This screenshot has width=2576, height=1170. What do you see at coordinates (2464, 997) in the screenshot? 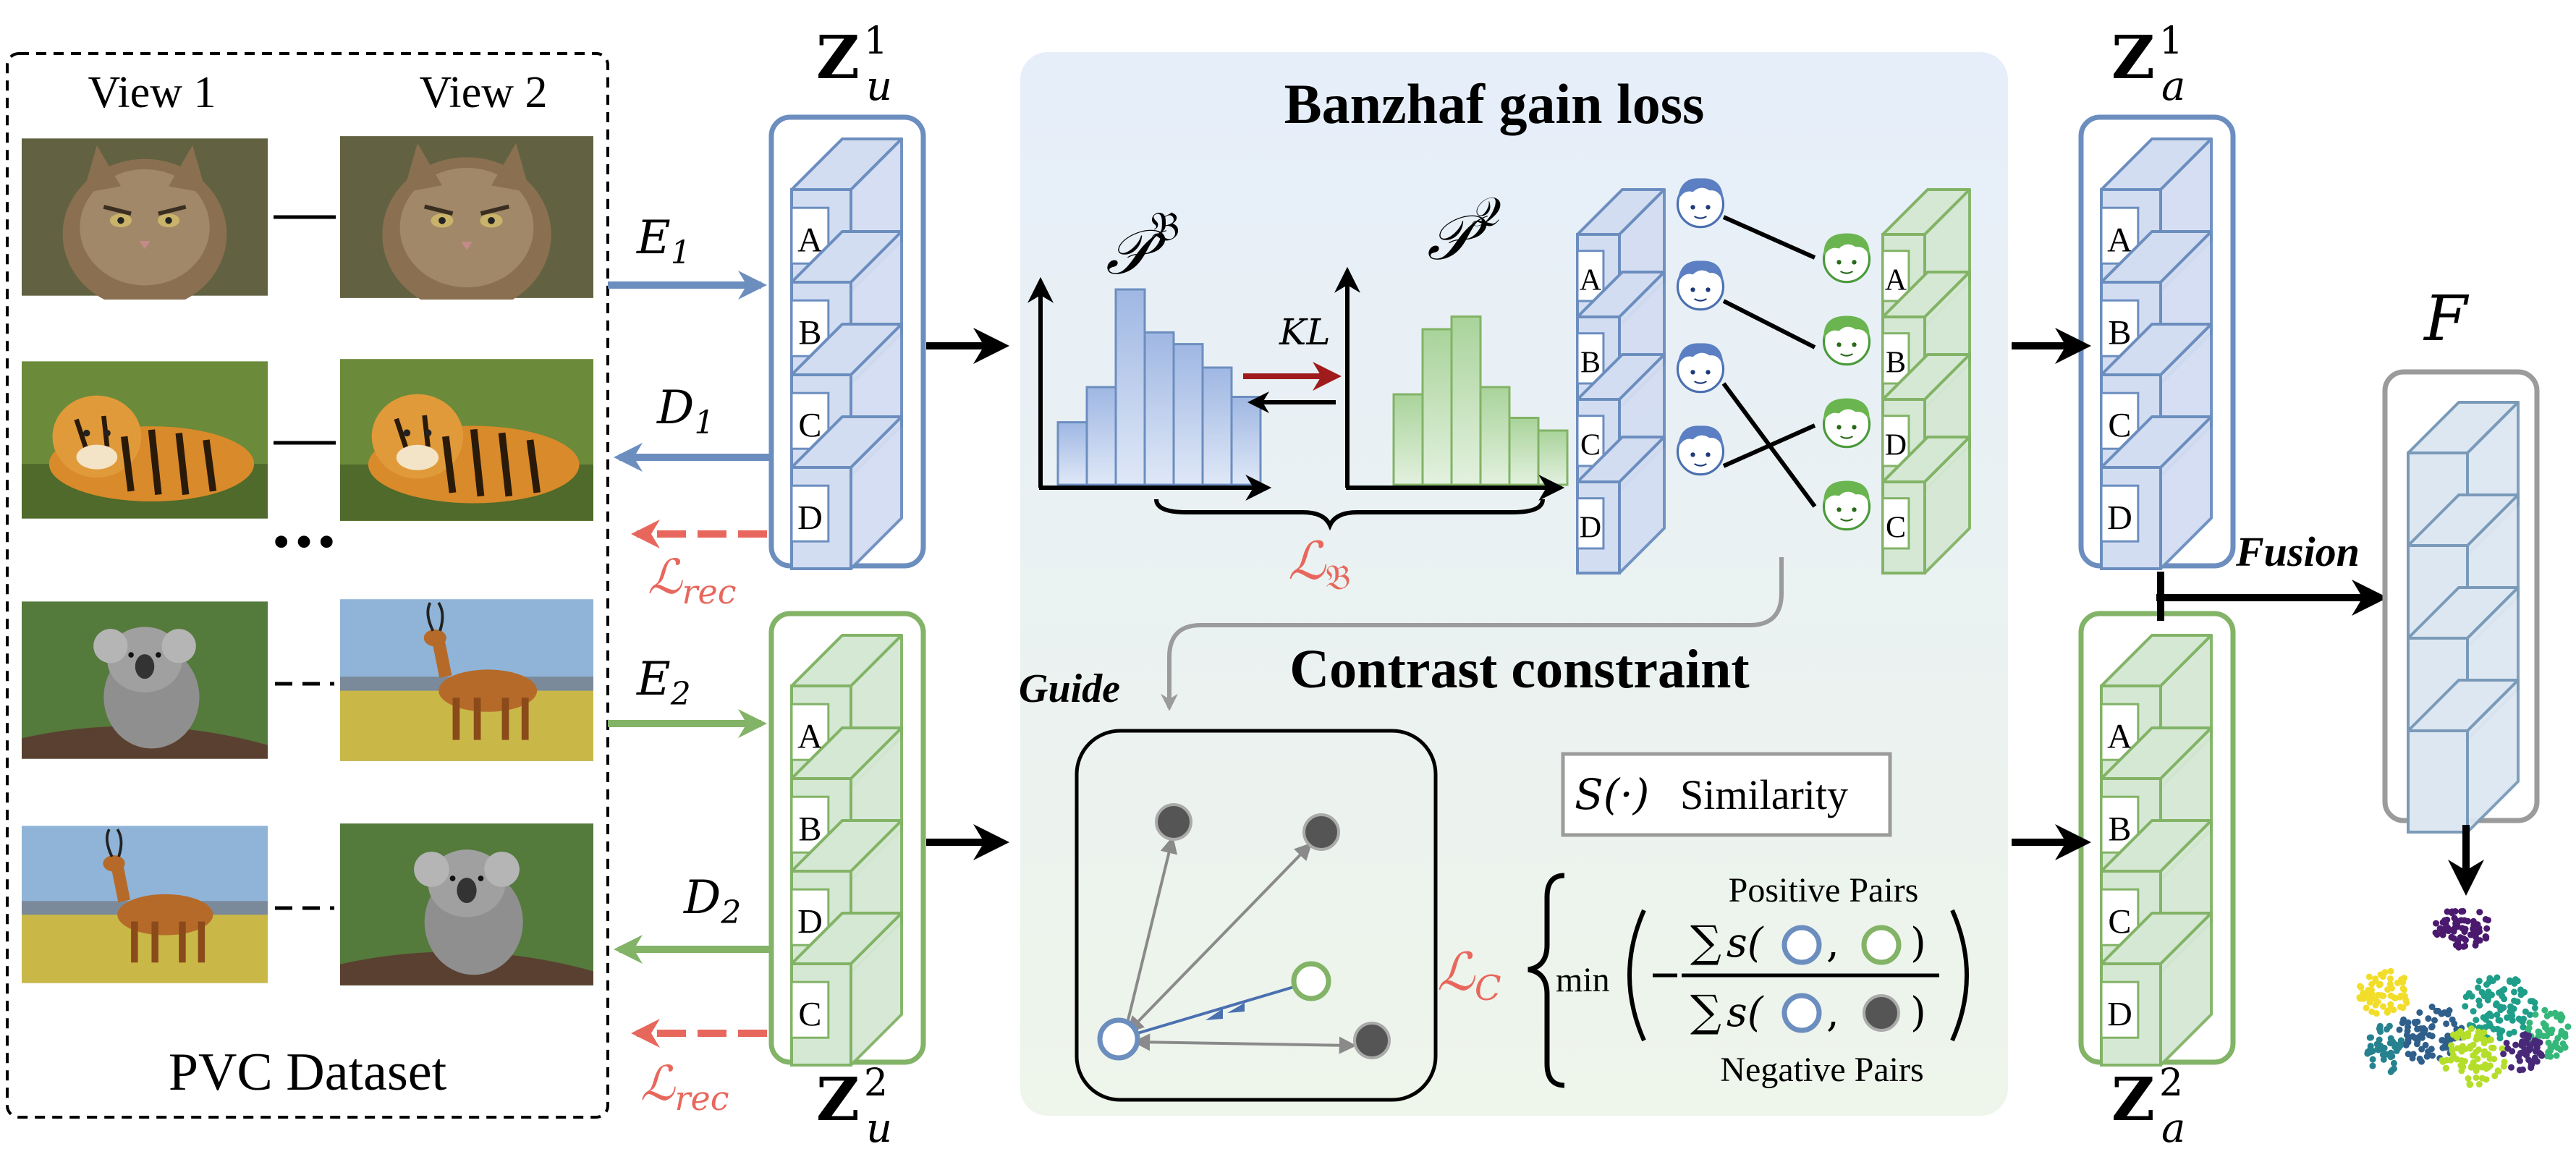
I see `cluster-scatter` at bounding box center [2464, 997].